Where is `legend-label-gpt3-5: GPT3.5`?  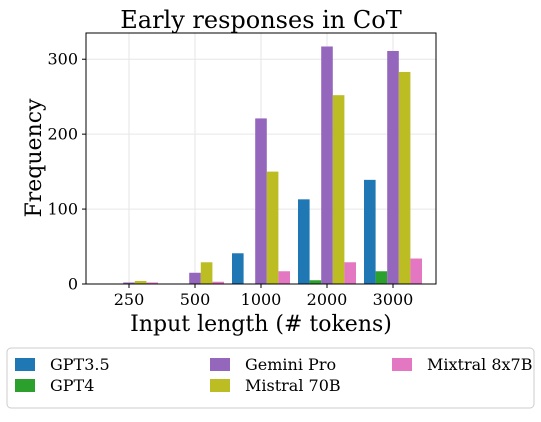 legend-label-gpt3-5: GPT3.5 is located at coordinates (80, 364).